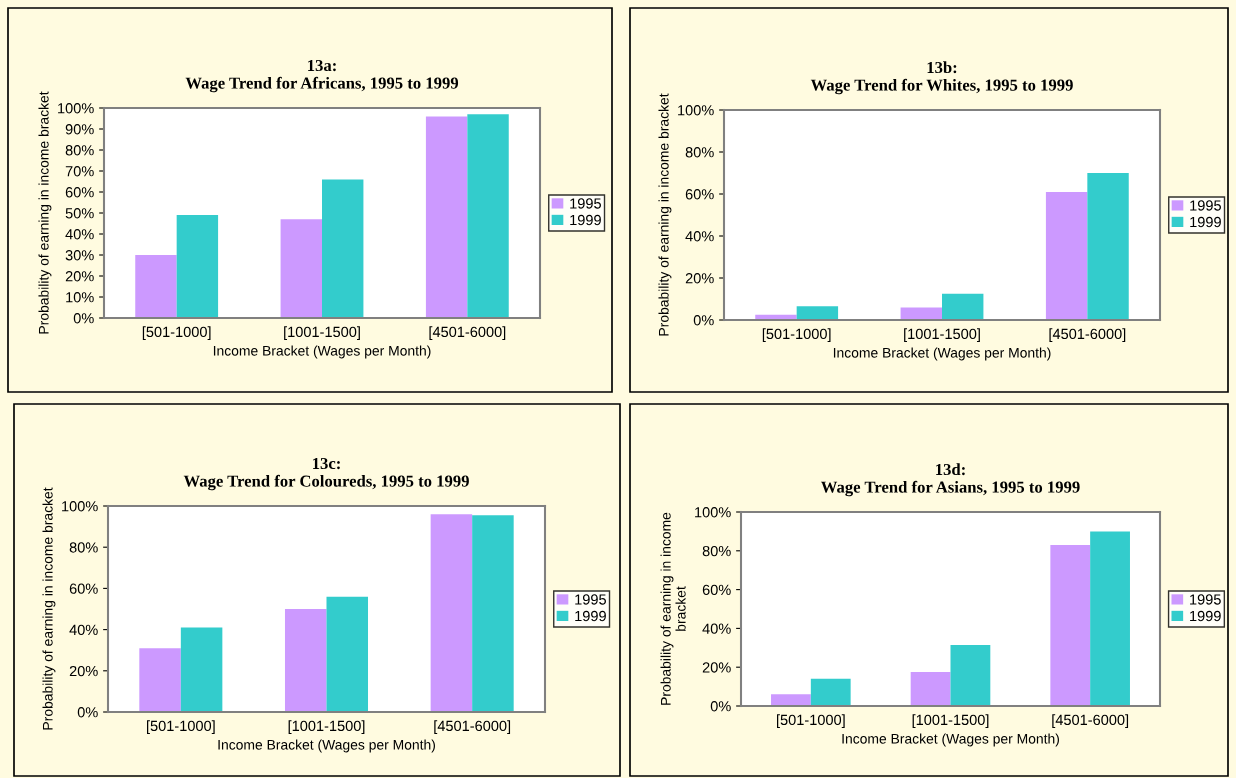 This screenshot has height=778, width=1236. Describe the element at coordinates (79, 129) in the screenshot. I see `y-tick-label: 90%` at that location.